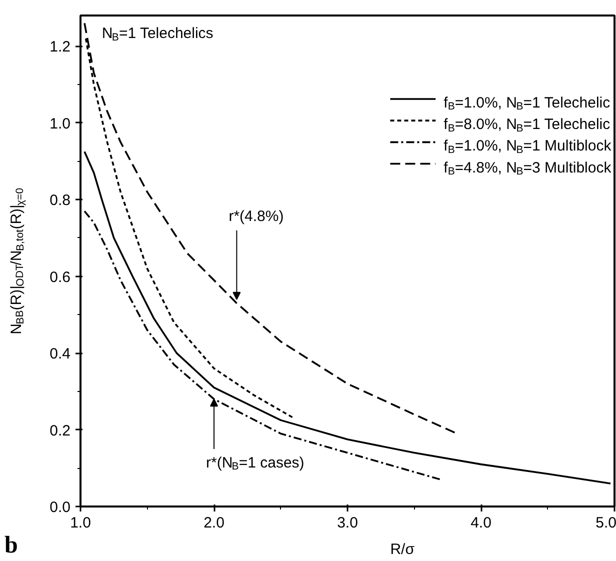 The height and width of the screenshot is (561, 616). Describe the element at coordinates (60, 354) in the screenshot. I see `y-tick-label: 0.4` at that location.